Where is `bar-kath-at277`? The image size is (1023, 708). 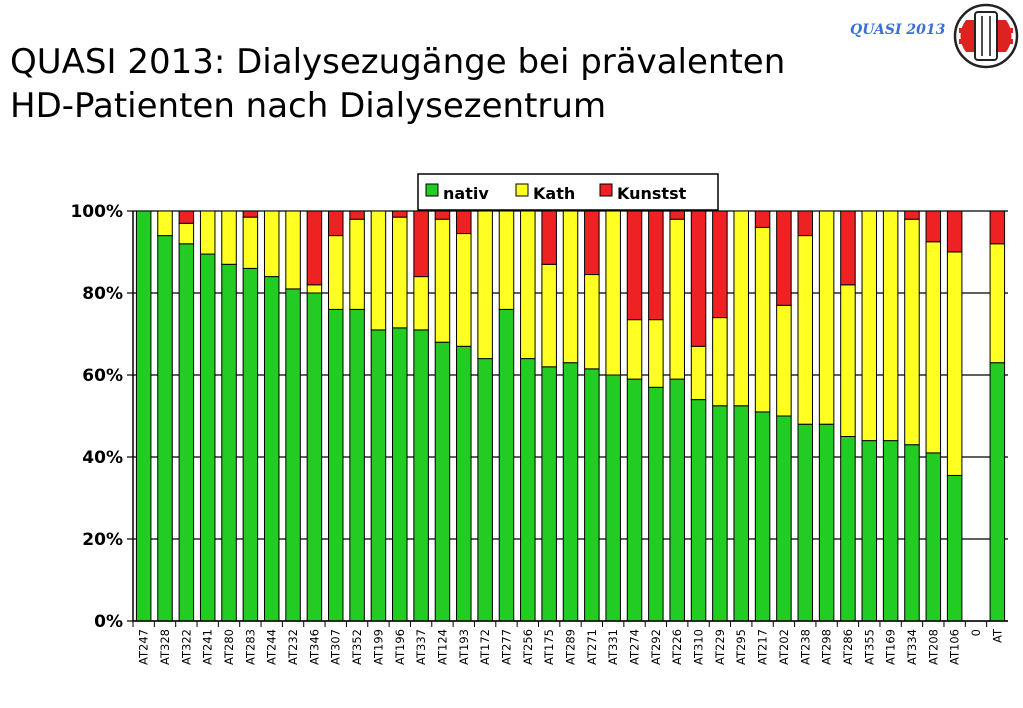 bar-kath-at277 is located at coordinates (506, 260).